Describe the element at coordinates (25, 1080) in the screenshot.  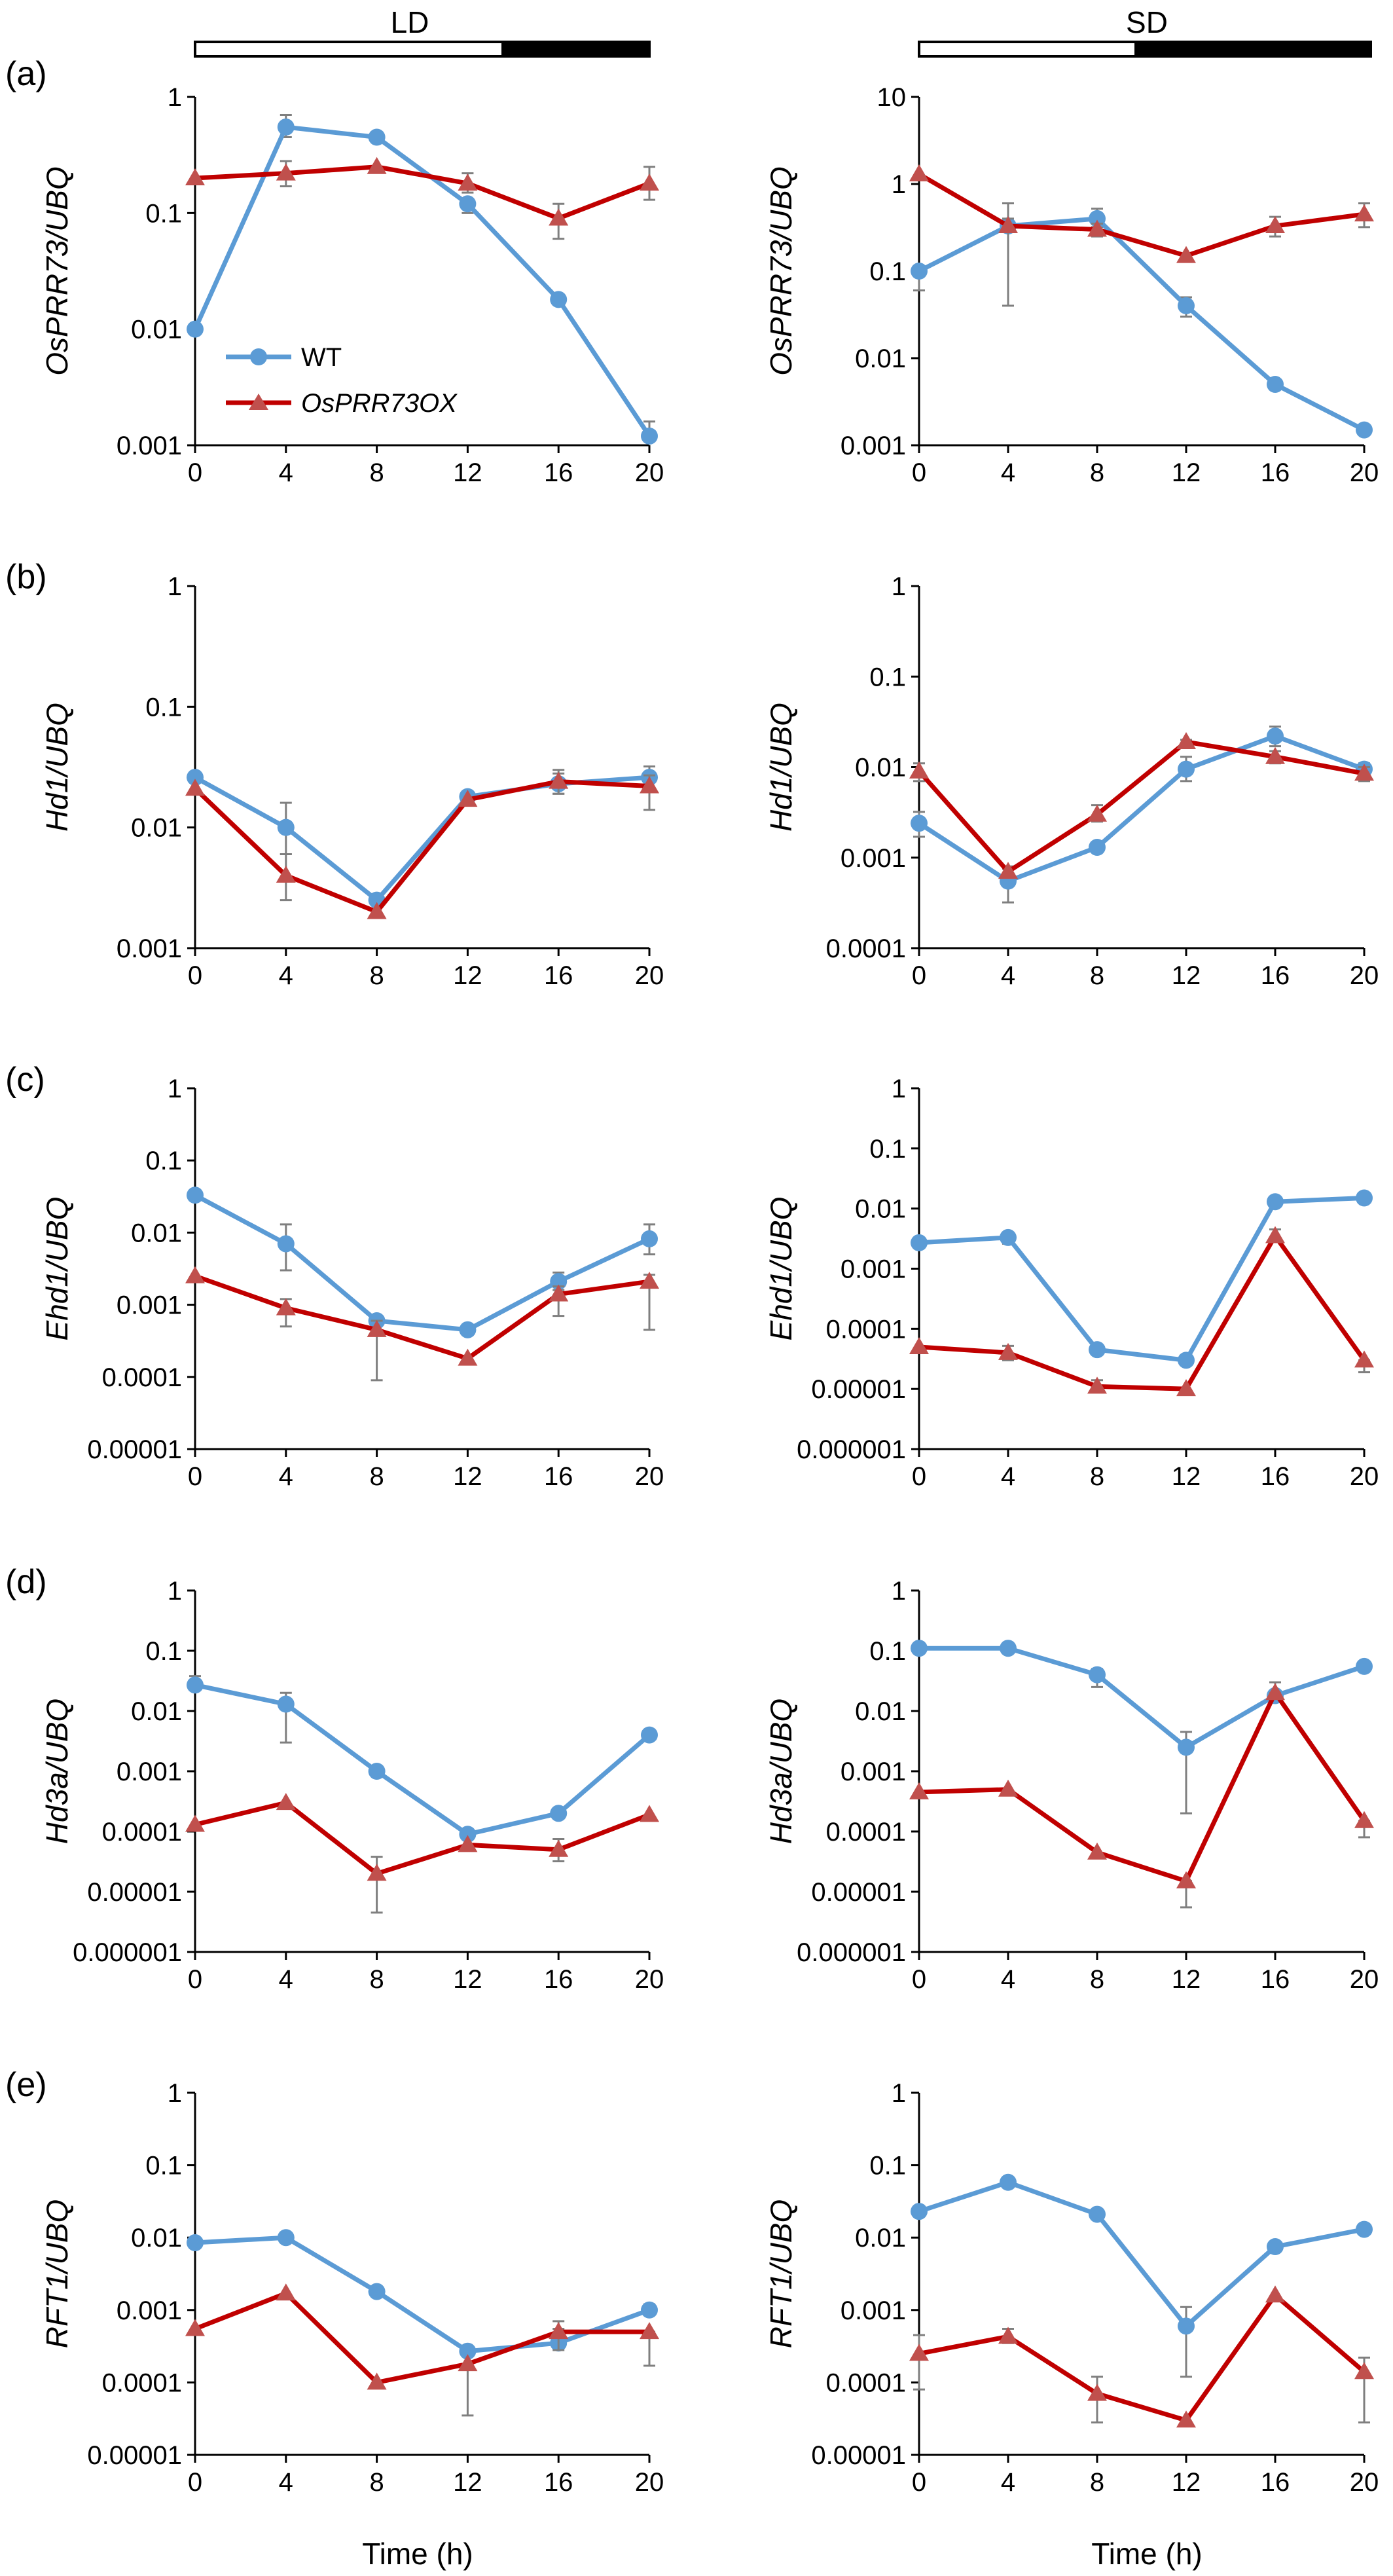
I see `panel-label-c: (c)` at that location.